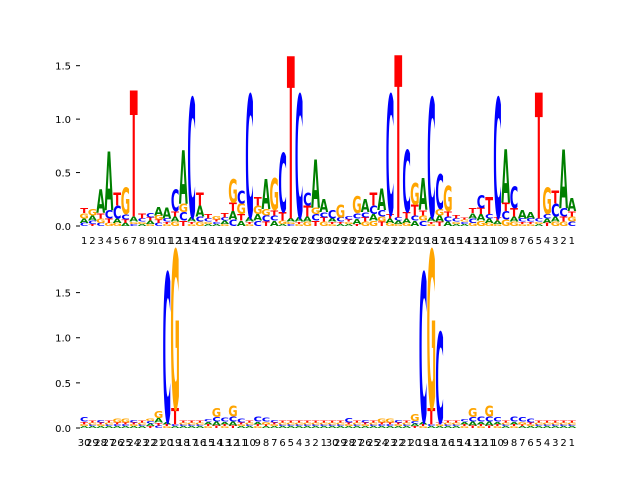  Describe the element at coordinates (539, 443) in the screenshot. I see `x-tick-label: 5` at that location.